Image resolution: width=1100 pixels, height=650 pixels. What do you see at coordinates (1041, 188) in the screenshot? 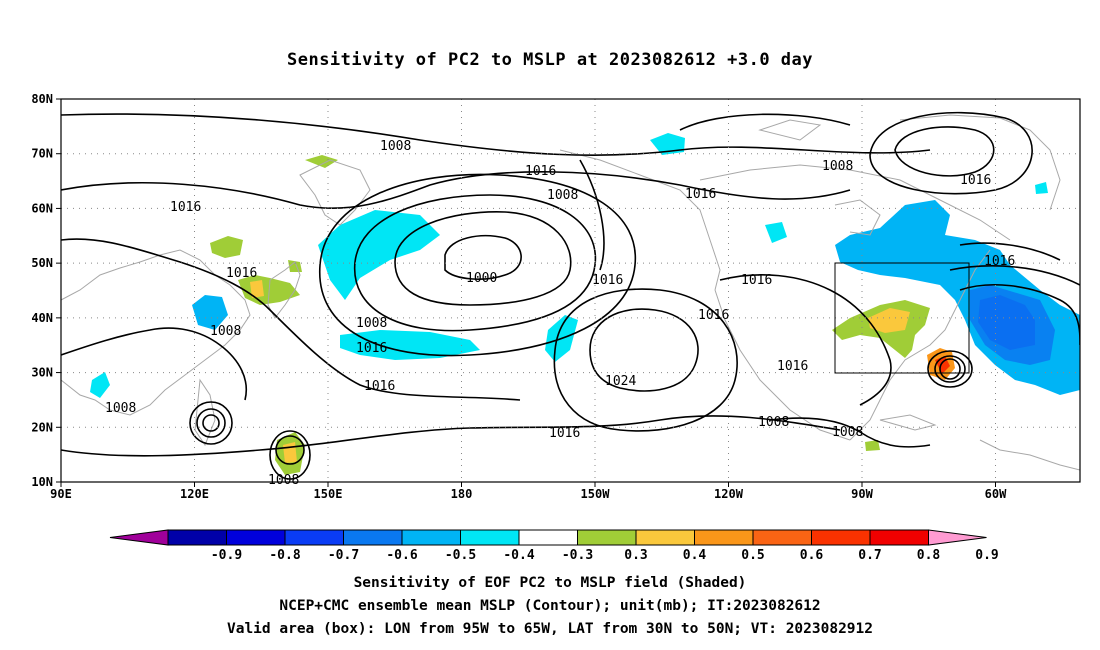
I see `shade-negative-se` at bounding box center [1041, 188].